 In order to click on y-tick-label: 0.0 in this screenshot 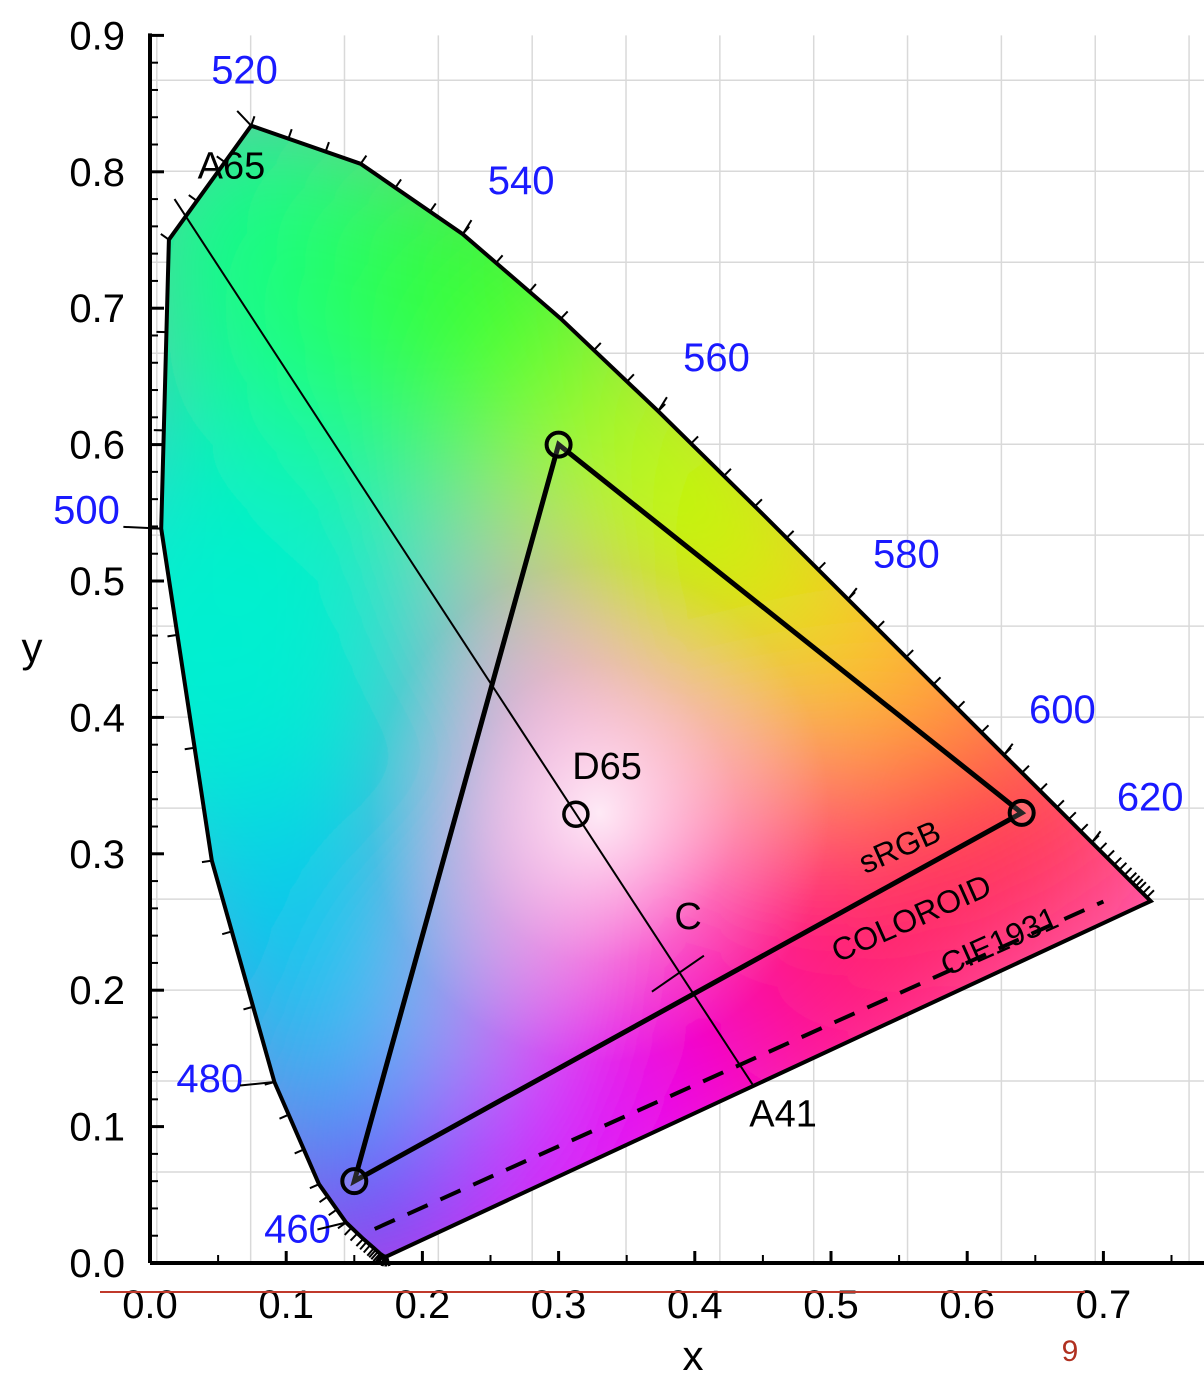, I will do `click(97, 1264)`.